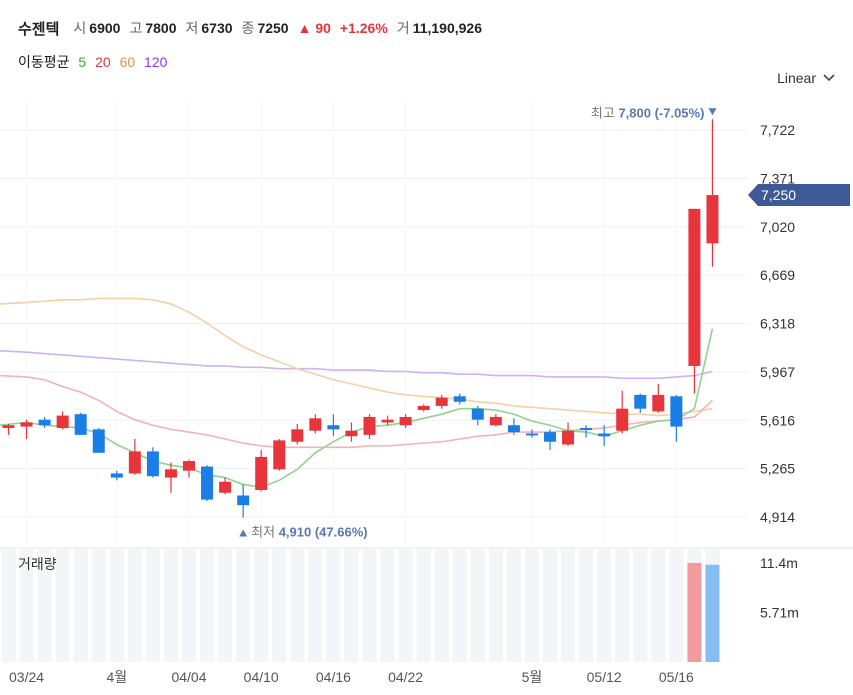 This screenshot has width=853, height=695. Describe the element at coordinates (777, 130) in the screenshot. I see `y-tick-label: 7,722` at that location.